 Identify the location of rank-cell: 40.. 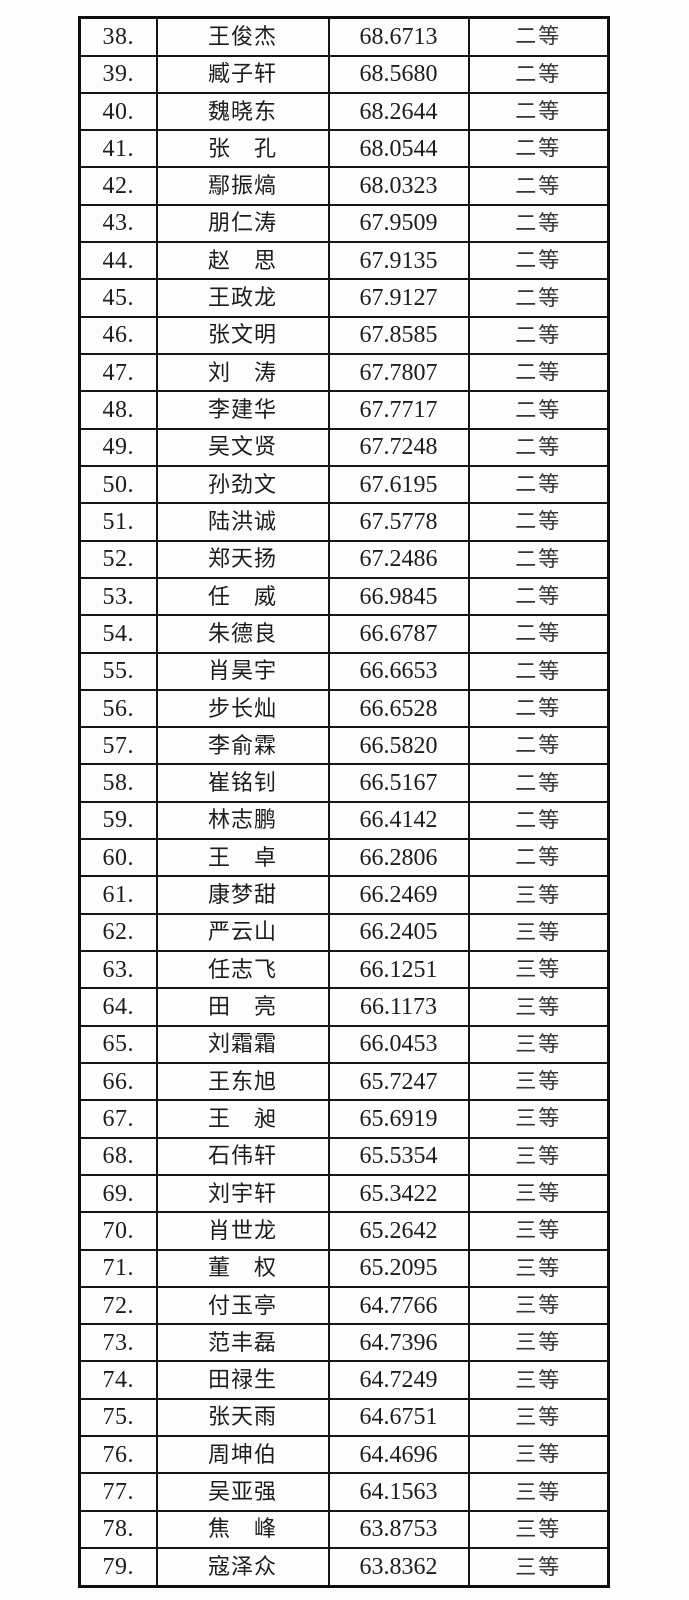
(118, 111).